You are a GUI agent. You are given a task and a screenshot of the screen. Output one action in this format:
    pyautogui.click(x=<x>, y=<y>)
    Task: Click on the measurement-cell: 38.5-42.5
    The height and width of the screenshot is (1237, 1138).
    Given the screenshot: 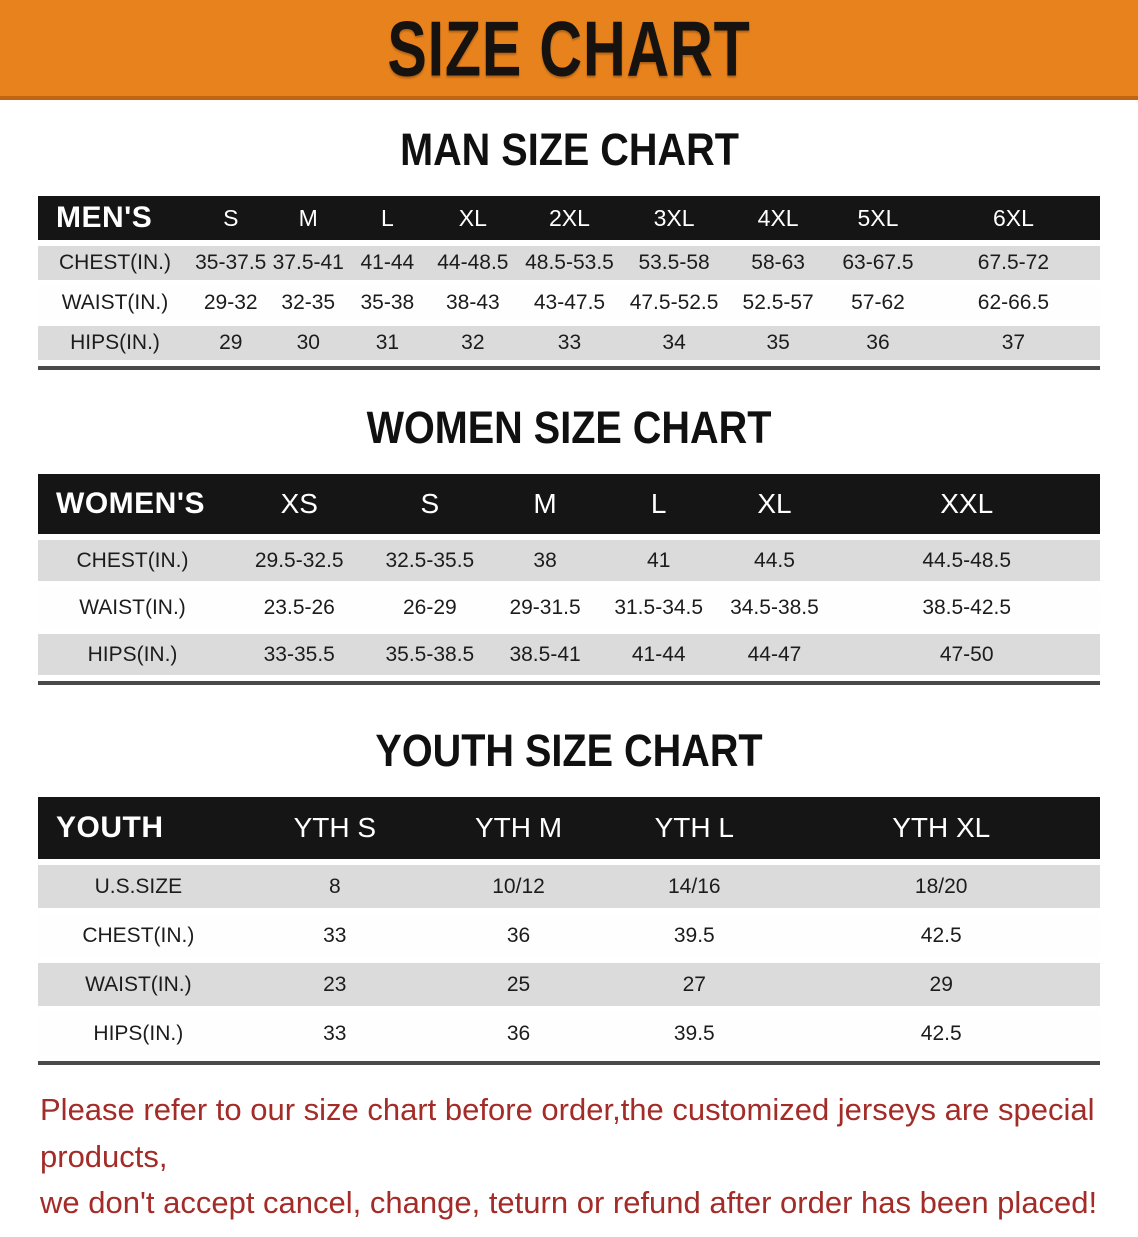 What is the action you would take?
    pyautogui.click(x=966, y=607)
    